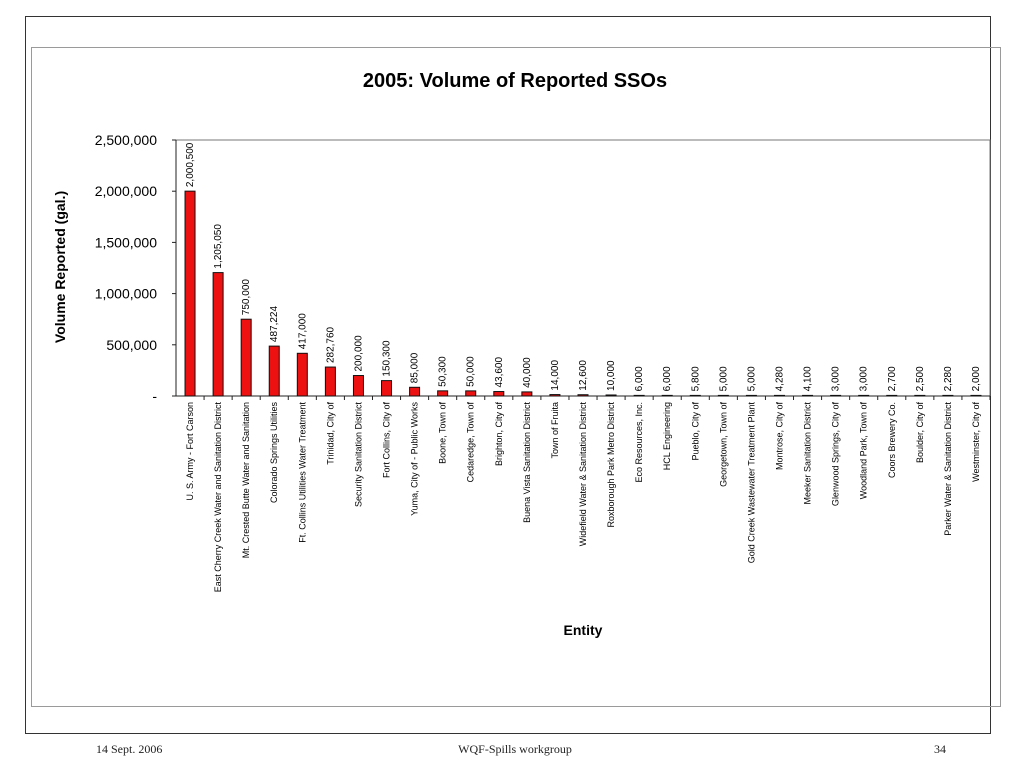  Describe the element at coordinates (274, 324) in the screenshot. I see `bar-value-label: 487,224` at that location.